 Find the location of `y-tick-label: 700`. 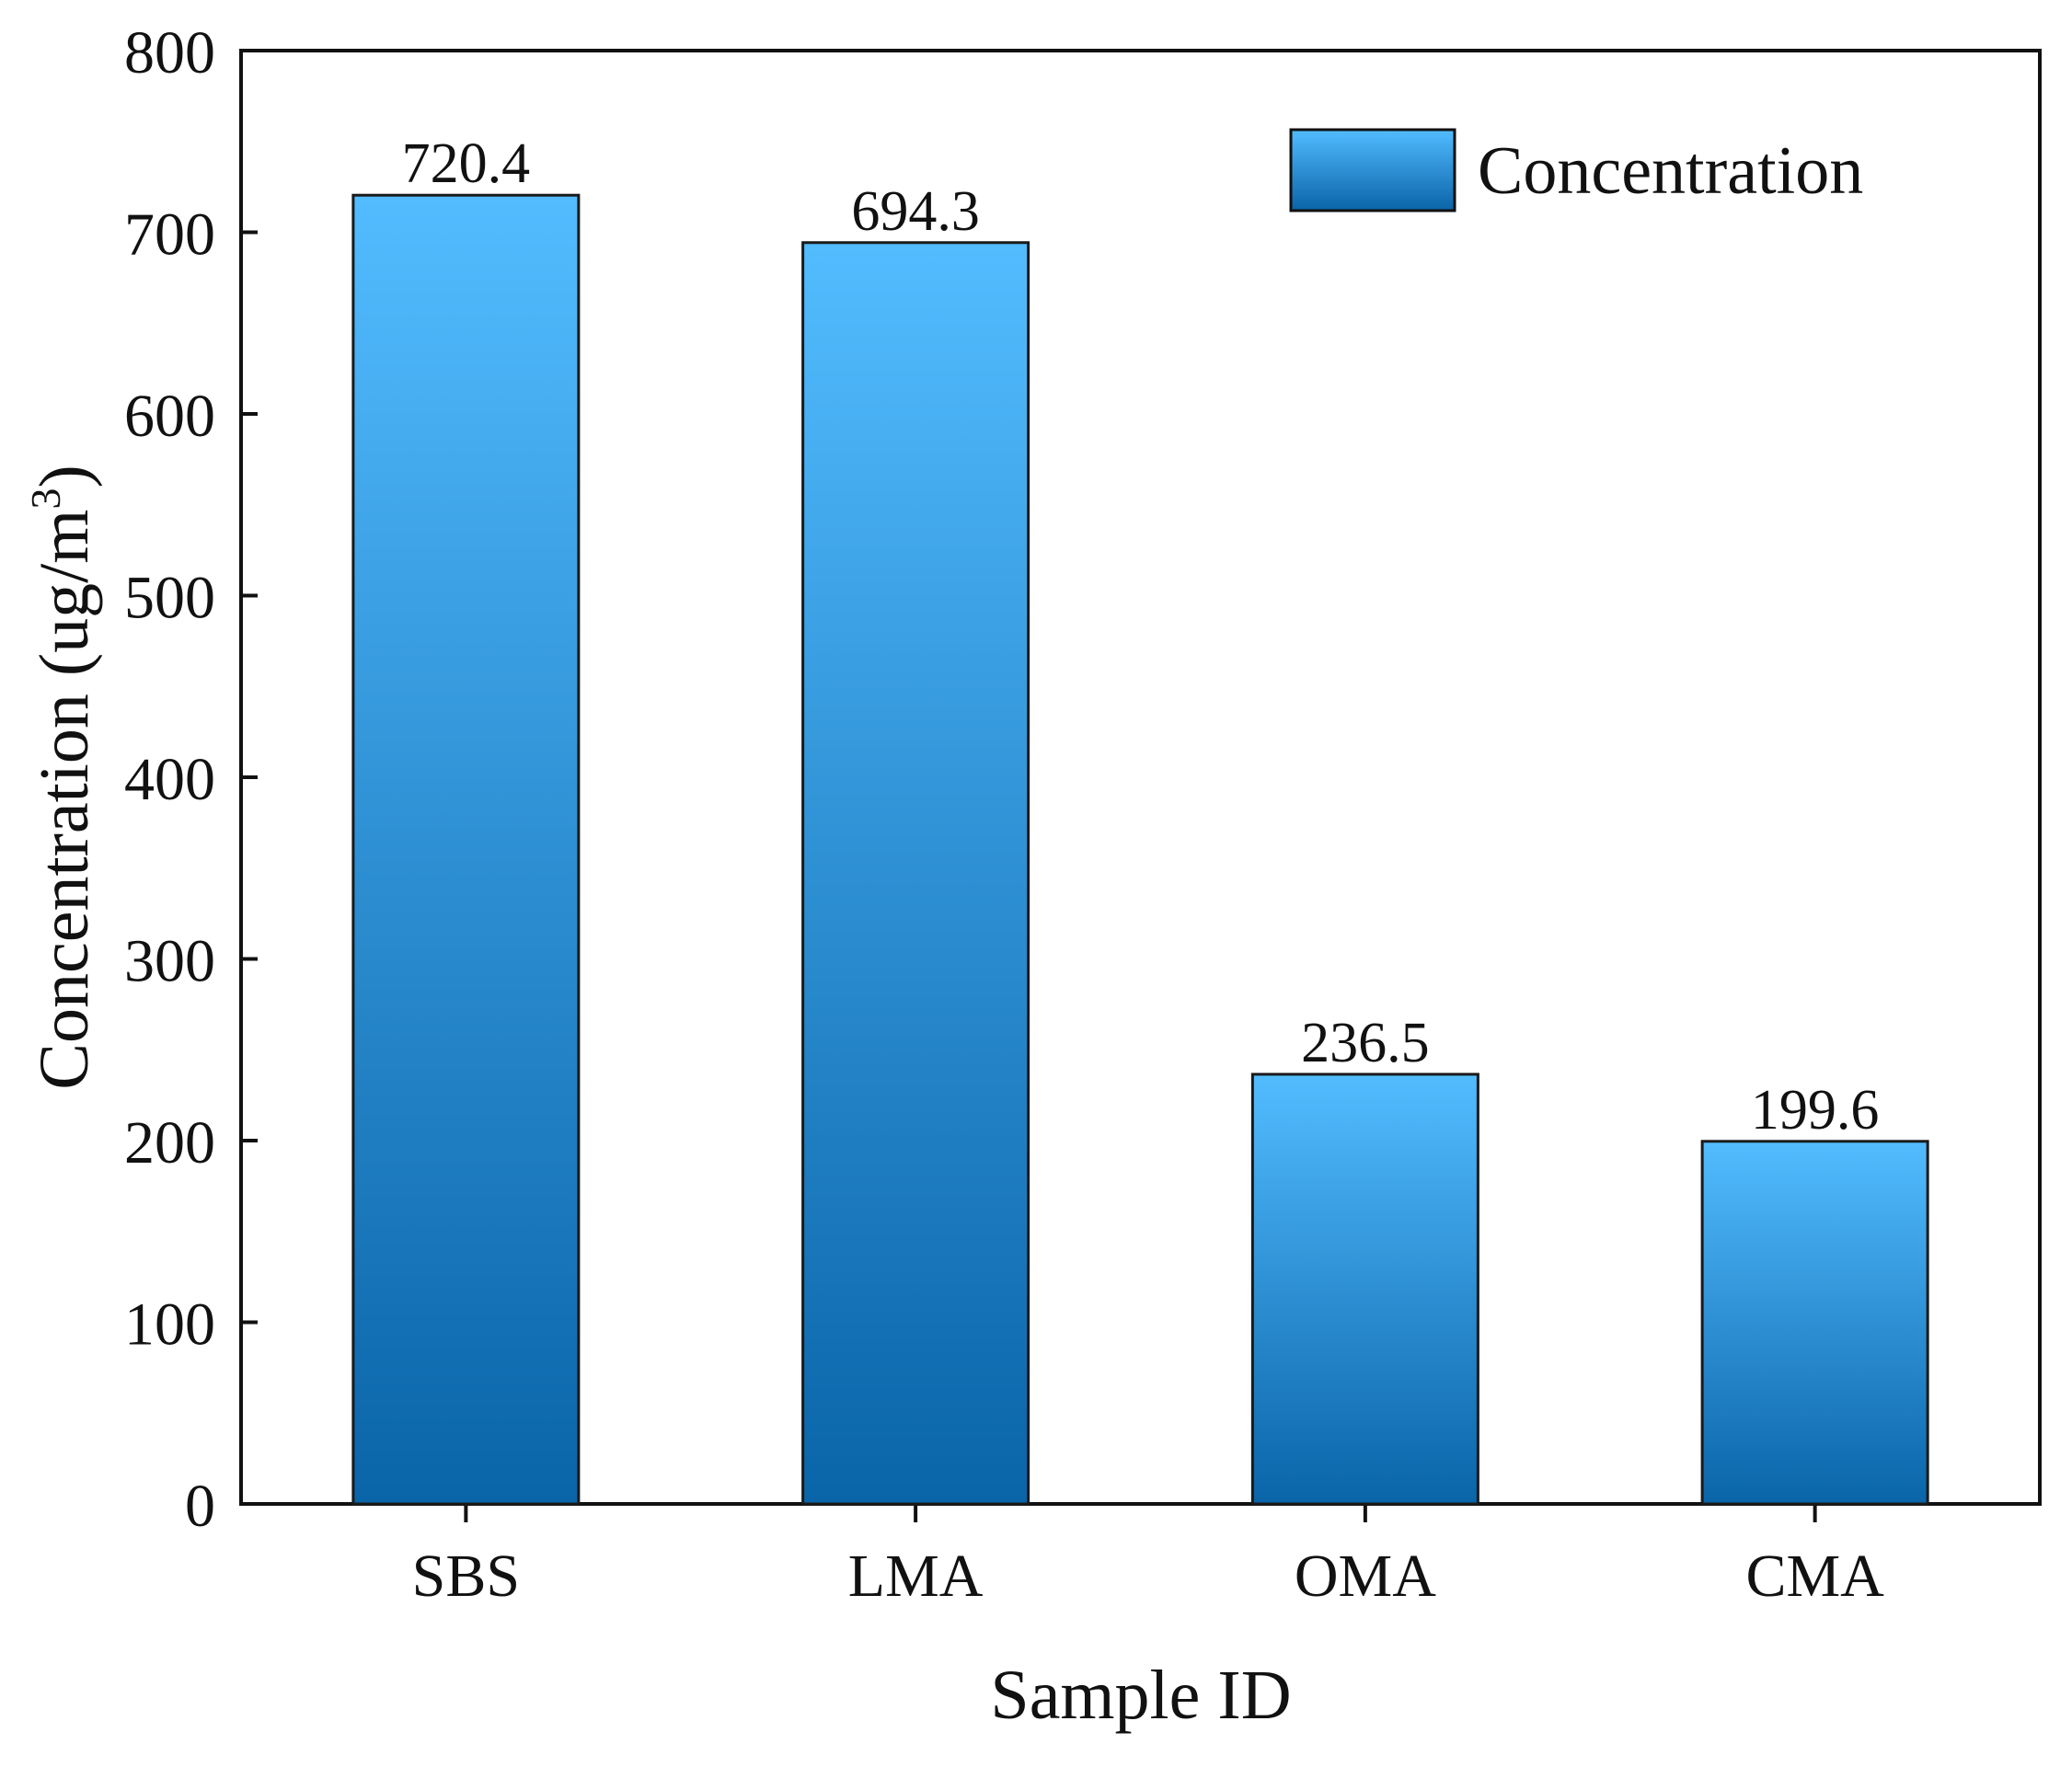

y-tick-label: 700 is located at coordinates (169, 235).